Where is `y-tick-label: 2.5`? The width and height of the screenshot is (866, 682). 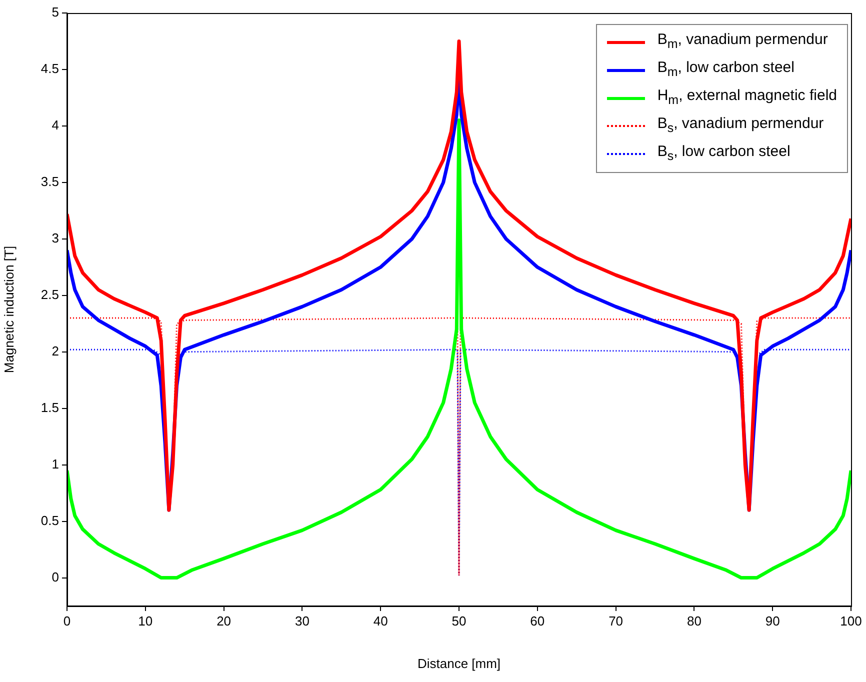 y-tick-label: 2.5 is located at coordinates (49, 294).